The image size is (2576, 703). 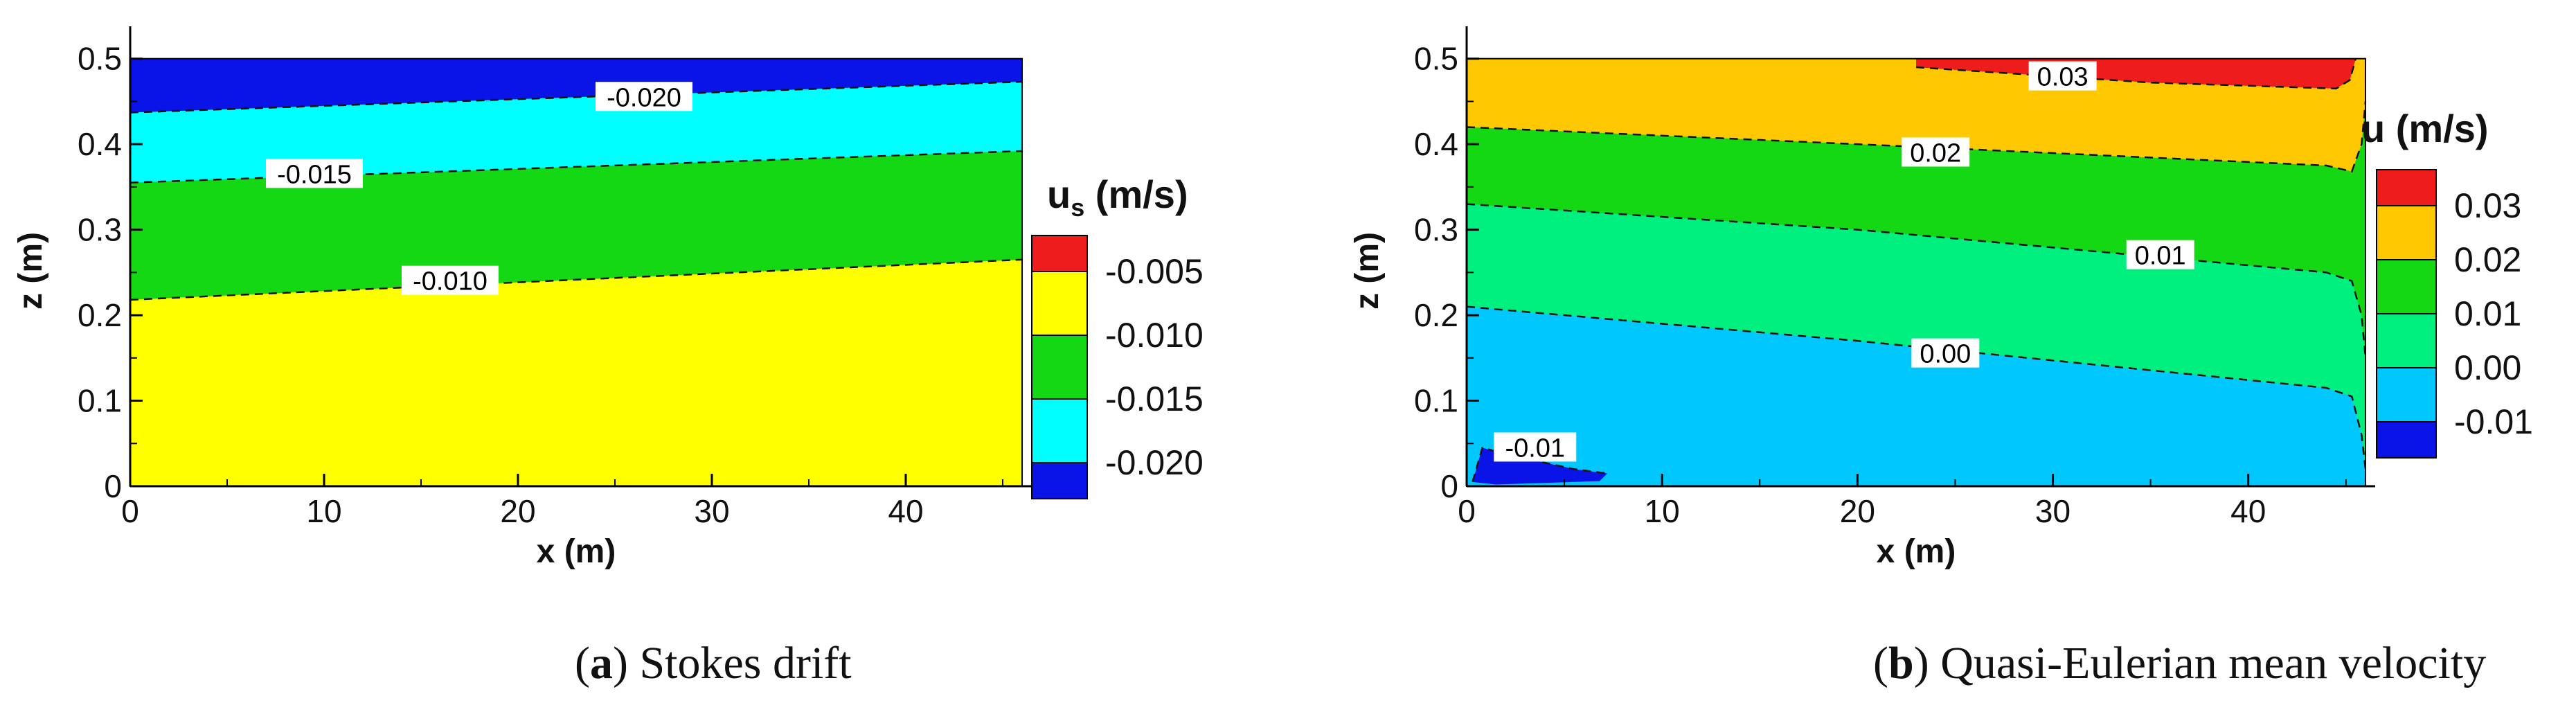 What do you see at coordinates (2488, 260) in the screenshot?
I see `panel-b-legend-level-label: 0.02` at bounding box center [2488, 260].